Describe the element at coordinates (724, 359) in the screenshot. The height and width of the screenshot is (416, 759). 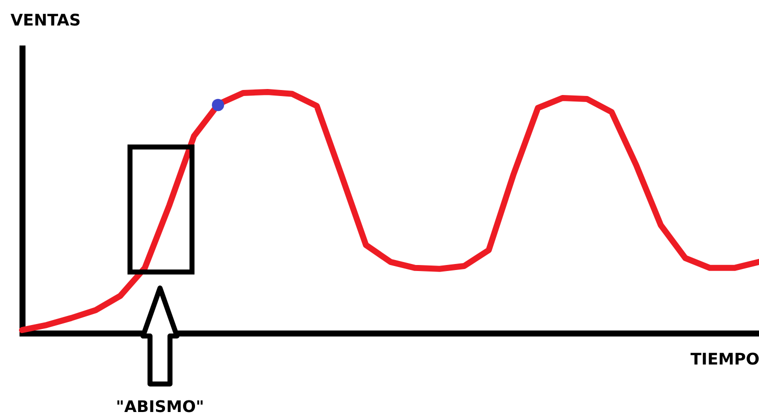
I see `x-axis-title: TIEMPO` at that location.